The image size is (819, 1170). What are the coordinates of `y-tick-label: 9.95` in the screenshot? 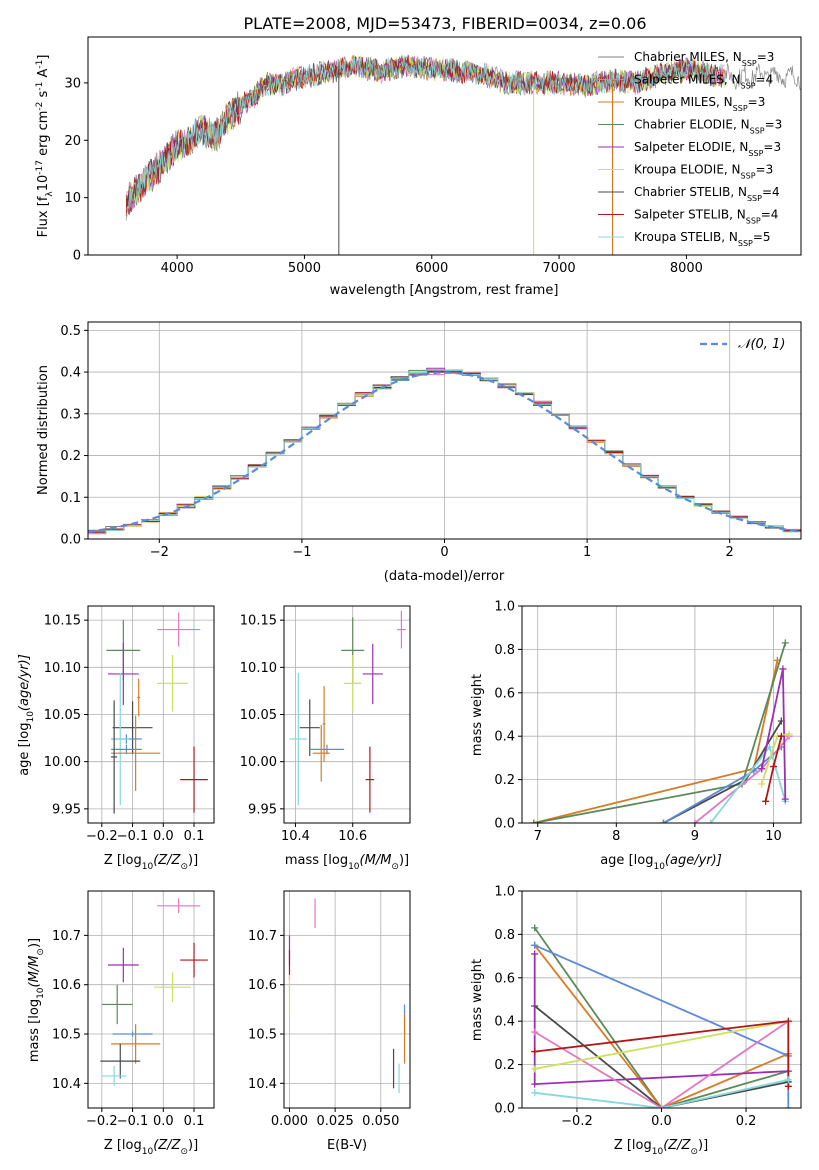 It's located at (66, 809).